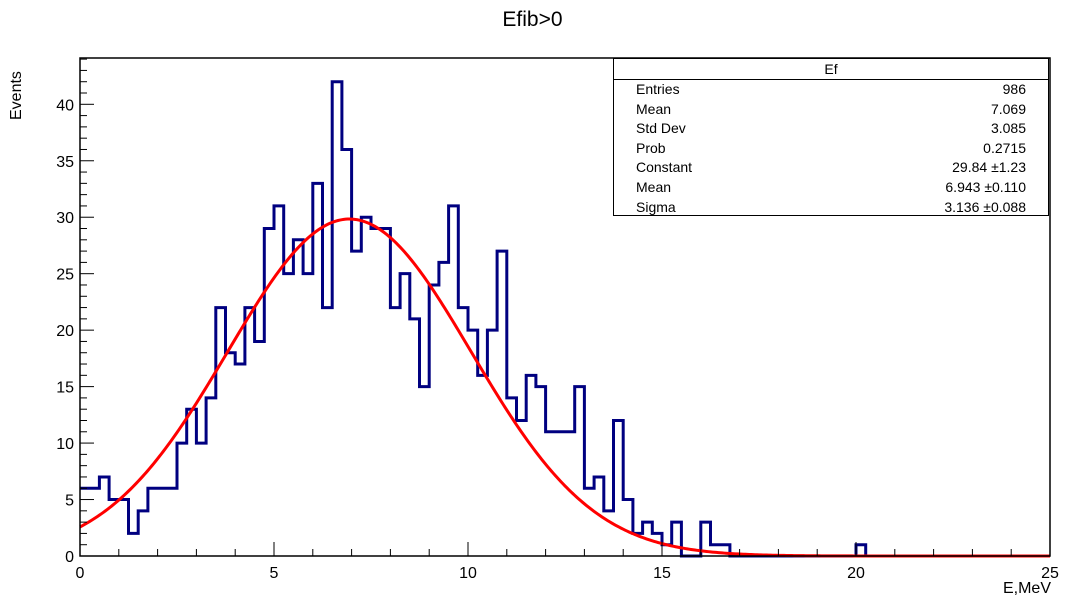 The width and height of the screenshot is (1065, 603). Describe the element at coordinates (1008, 128) in the screenshot. I see `stats-value: 3.085` at that location.